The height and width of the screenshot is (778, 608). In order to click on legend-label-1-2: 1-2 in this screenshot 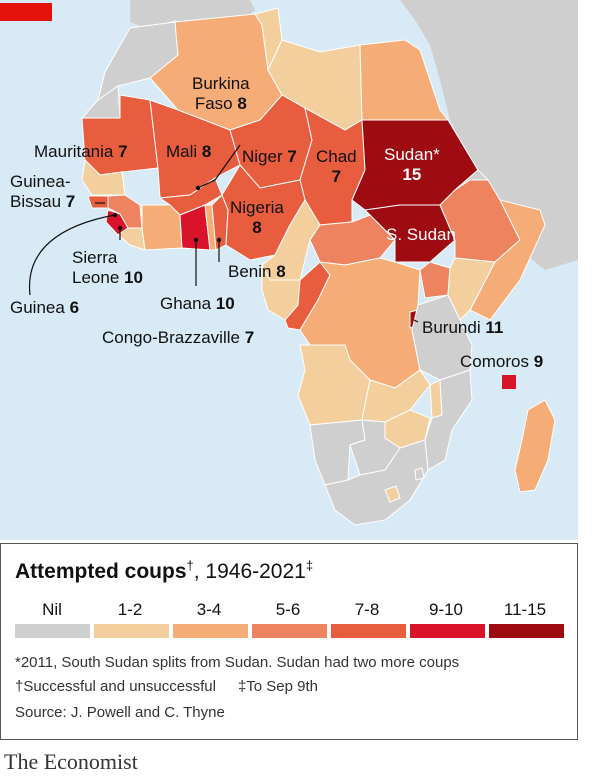, I will do `click(130, 609)`.